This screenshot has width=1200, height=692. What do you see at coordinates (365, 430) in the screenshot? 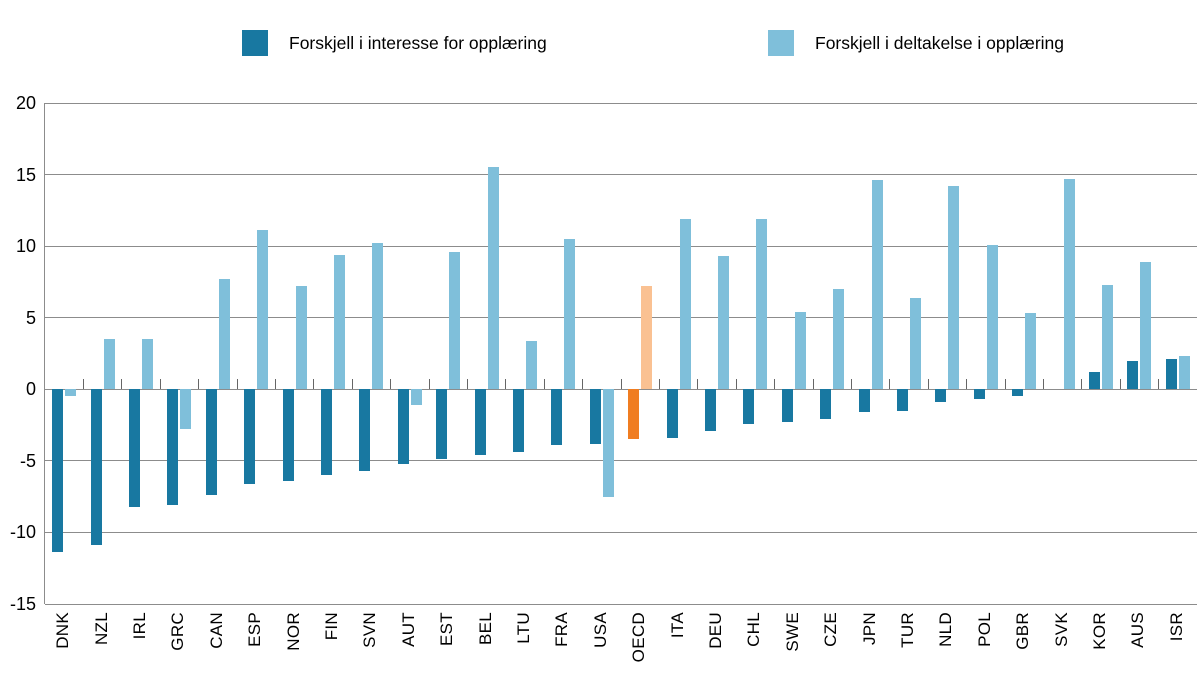
I see `bar-interesse-svn` at bounding box center [365, 430].